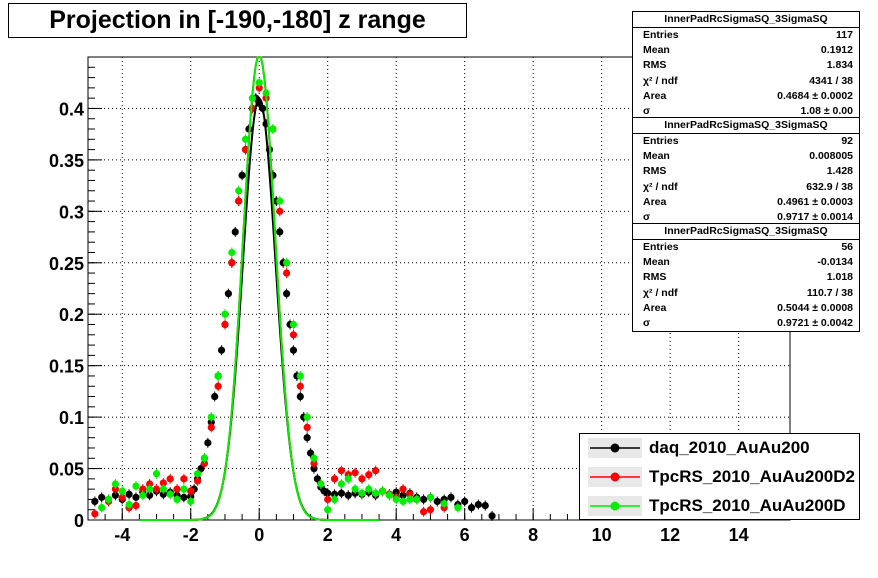 The image size is (878, 578). Describe the element at coordinates (615, 448) in the screenshot. I see `legend-marker-daq` at that location.